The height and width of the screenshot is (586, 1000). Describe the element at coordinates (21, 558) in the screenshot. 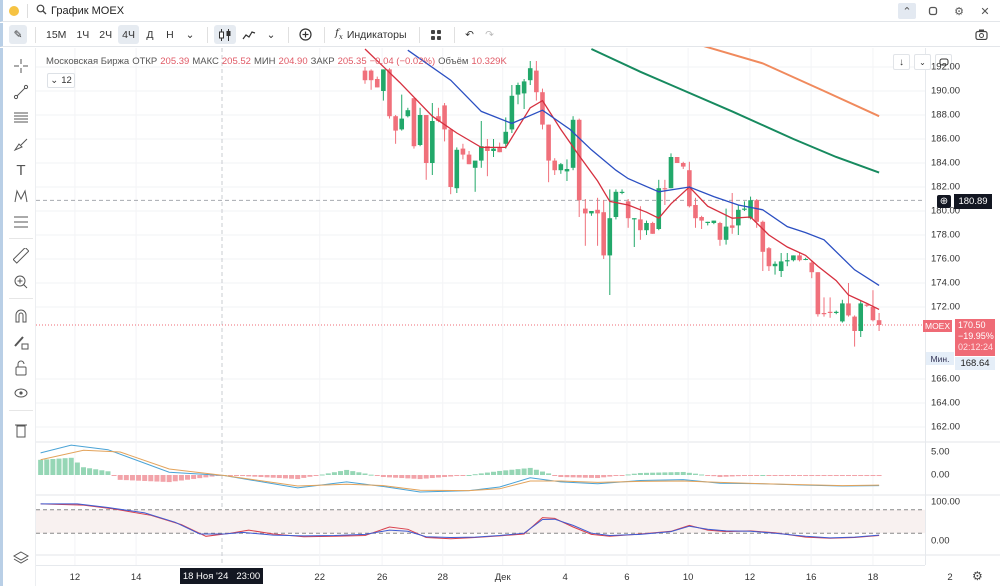

I see `layers-icon` at that location.